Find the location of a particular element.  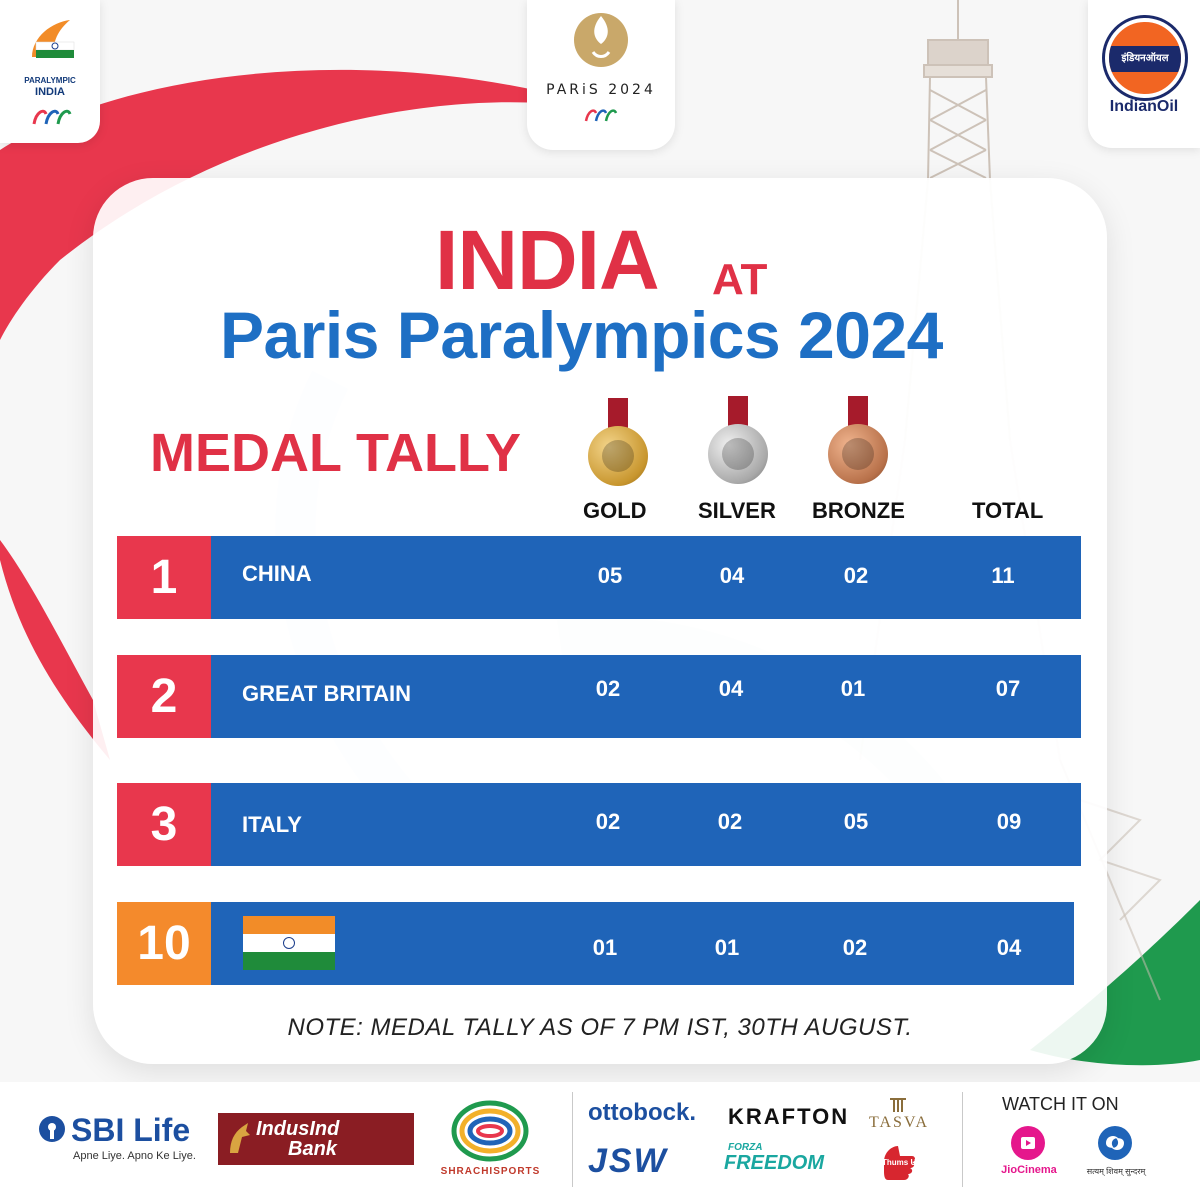

table-row-india: 10 01 01 02 04 is located at coordinates (595, 943).